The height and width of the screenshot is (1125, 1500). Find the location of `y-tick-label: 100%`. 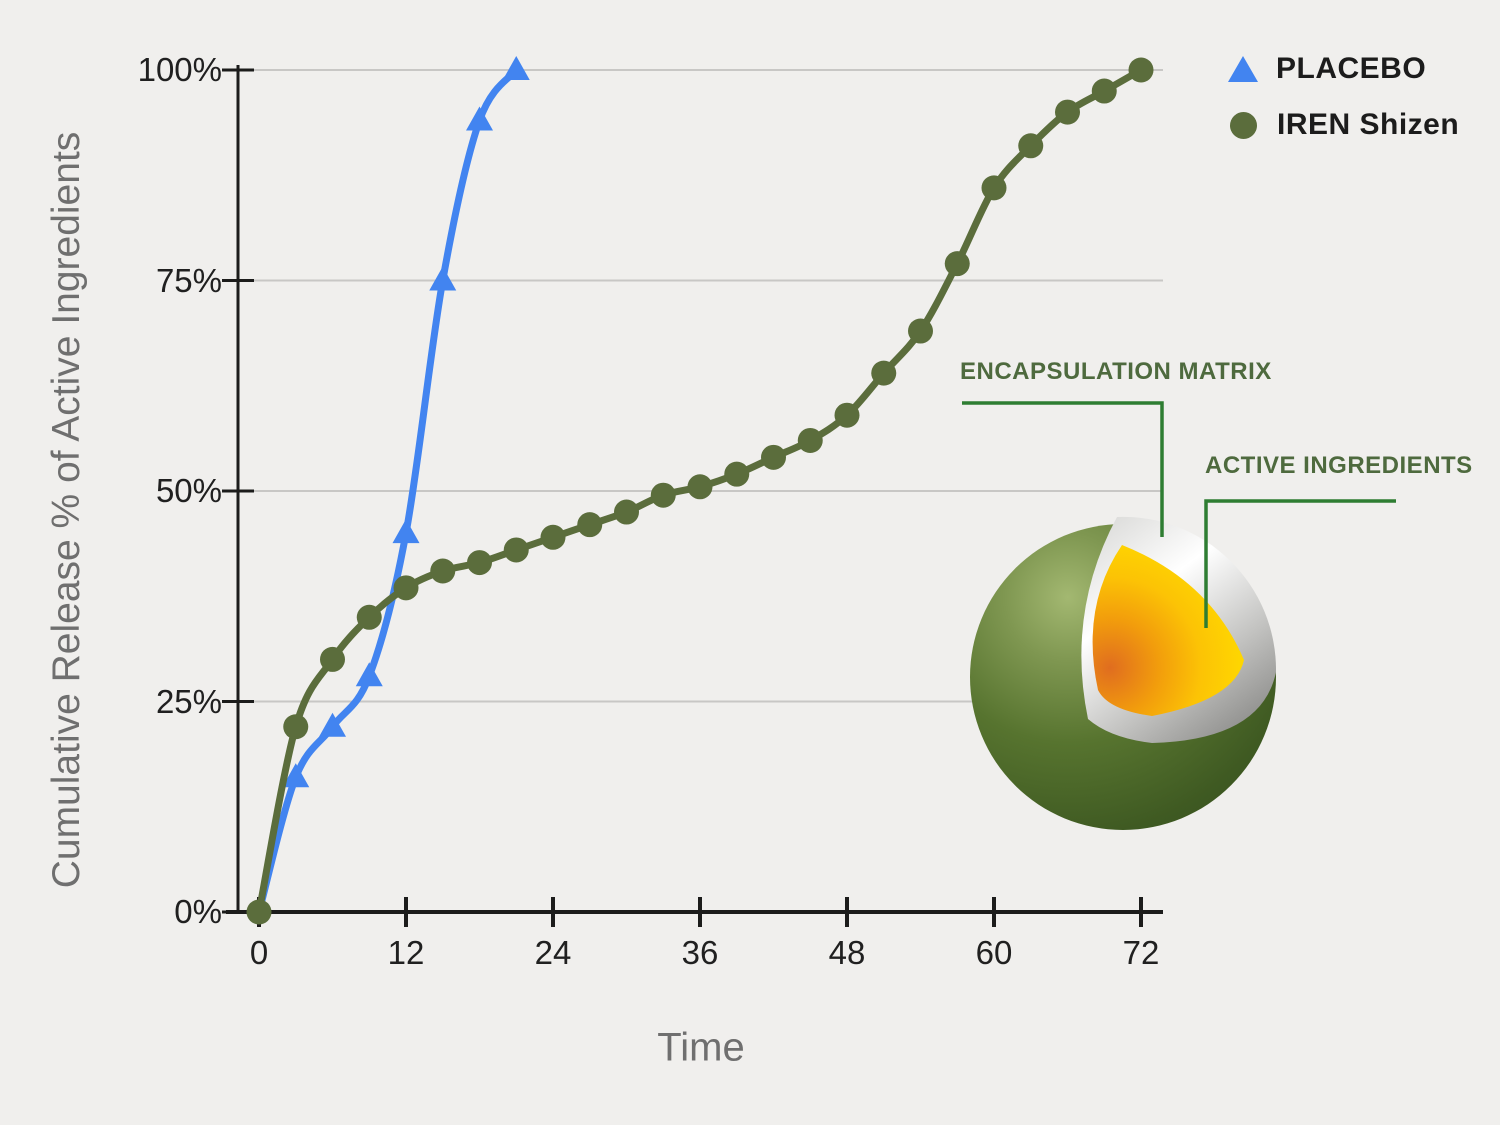

y-tick-label: 100% is located at coordinates (179, 69).